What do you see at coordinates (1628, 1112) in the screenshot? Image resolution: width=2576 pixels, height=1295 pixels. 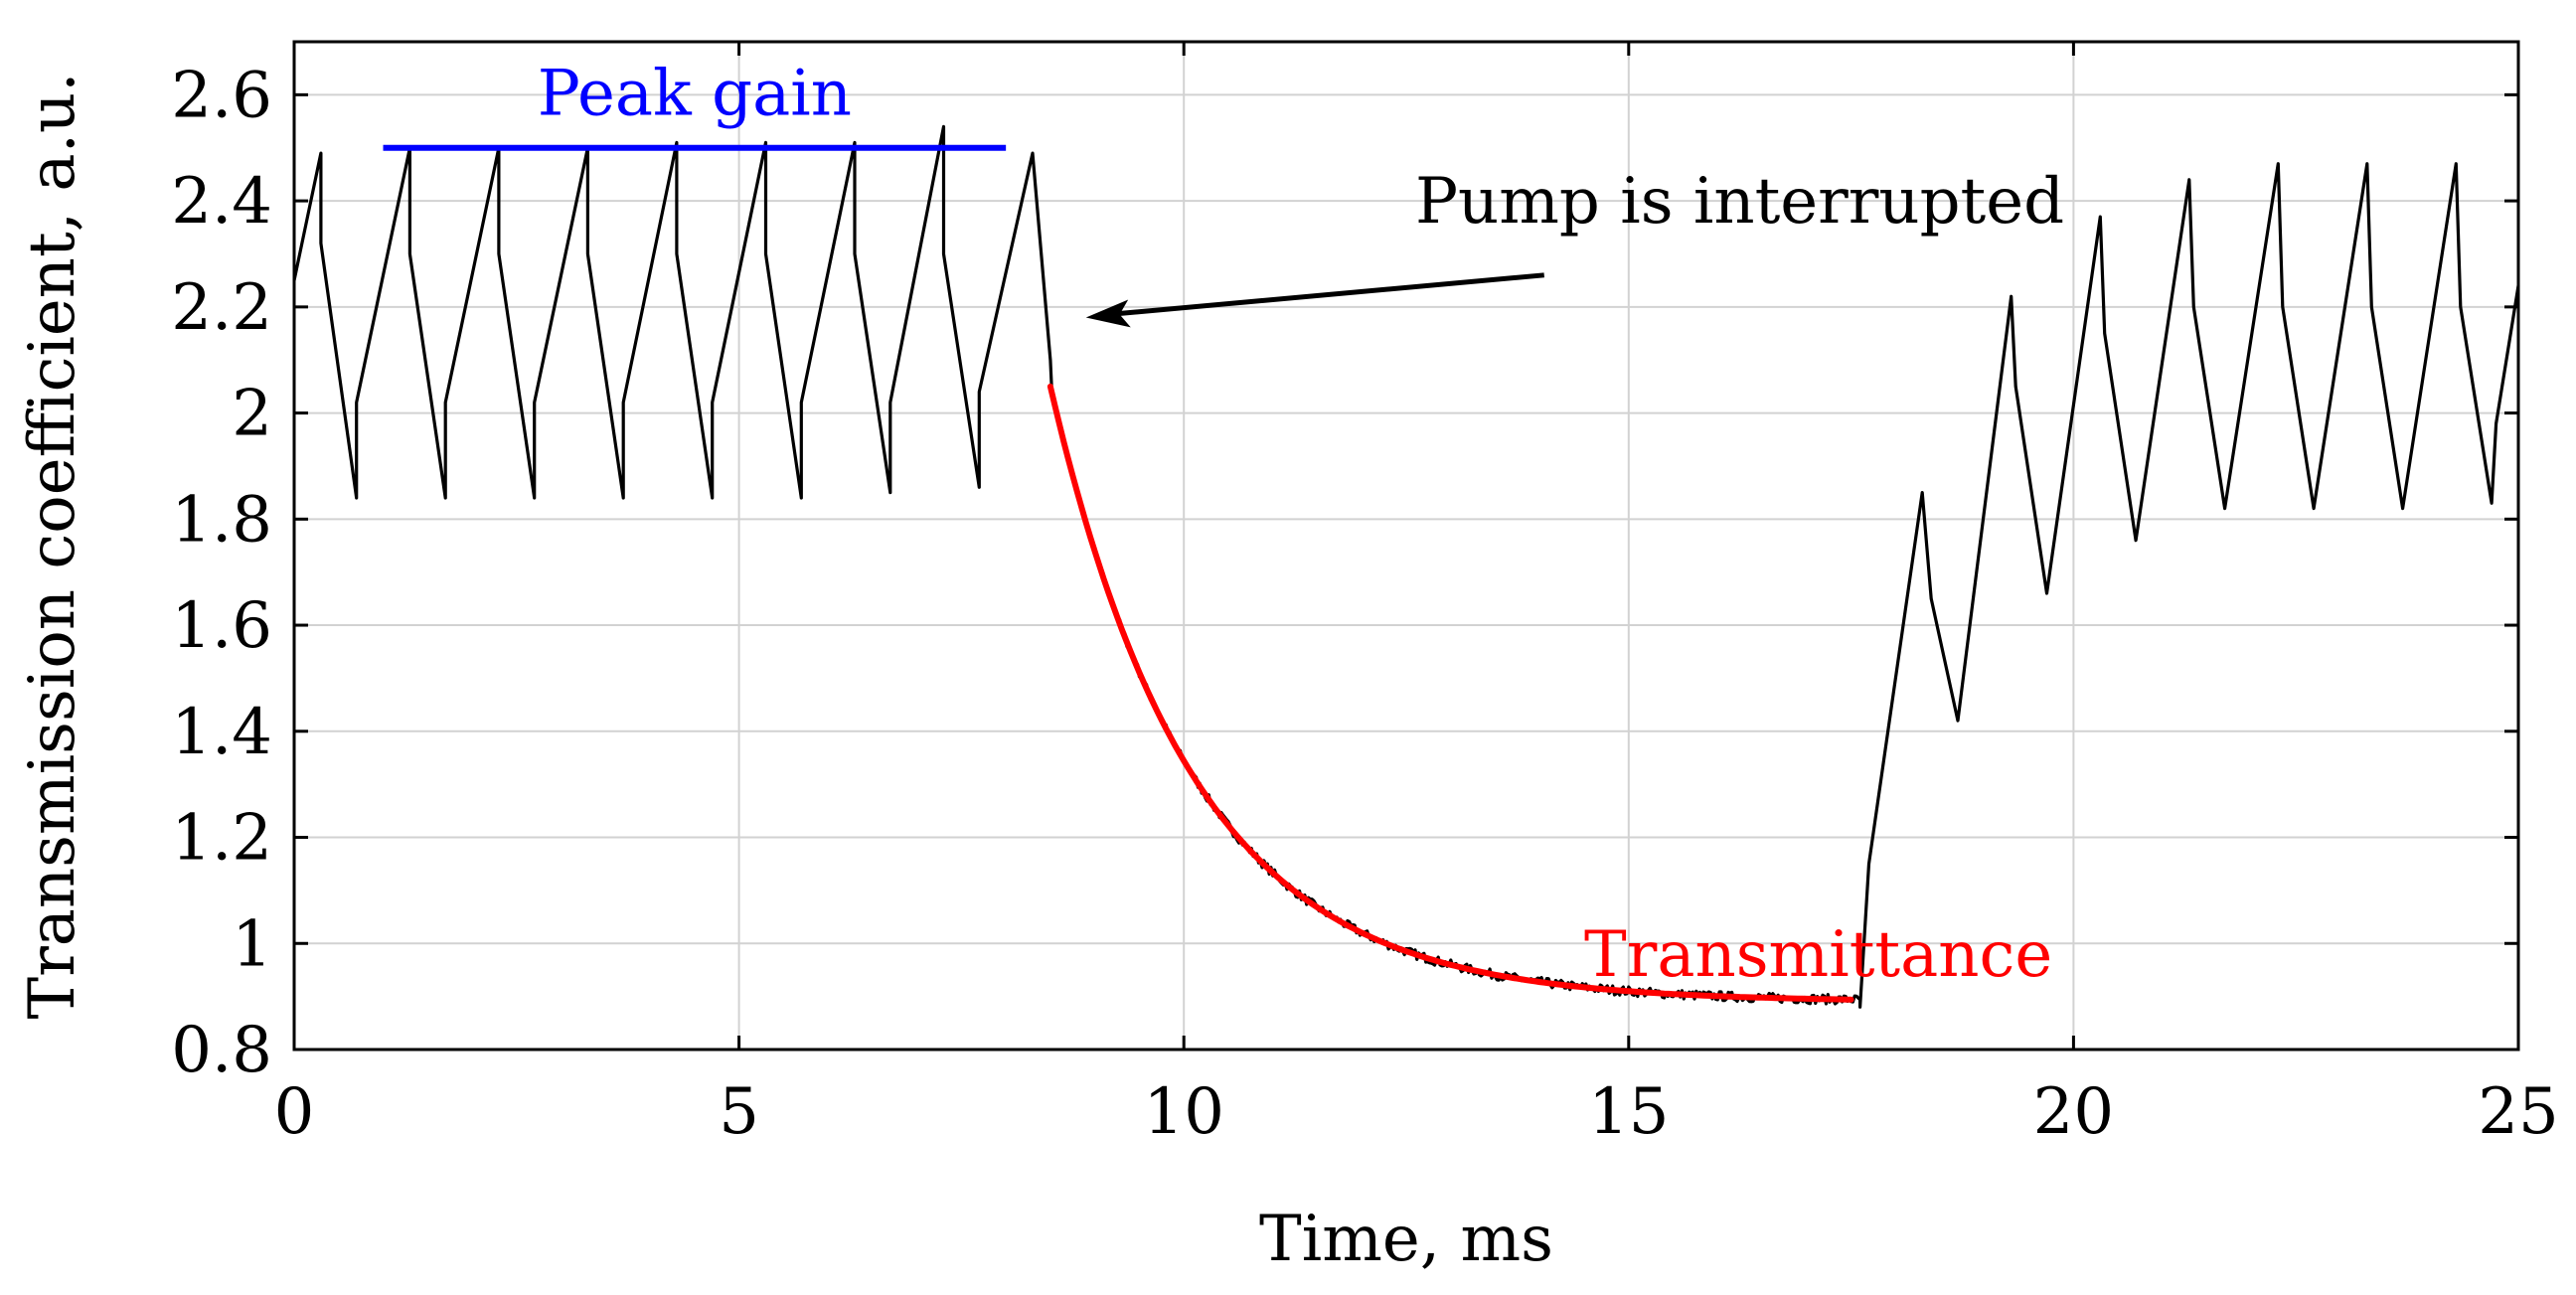 I see `x-tick-label: 15` at bounding box center [1628, 1112].